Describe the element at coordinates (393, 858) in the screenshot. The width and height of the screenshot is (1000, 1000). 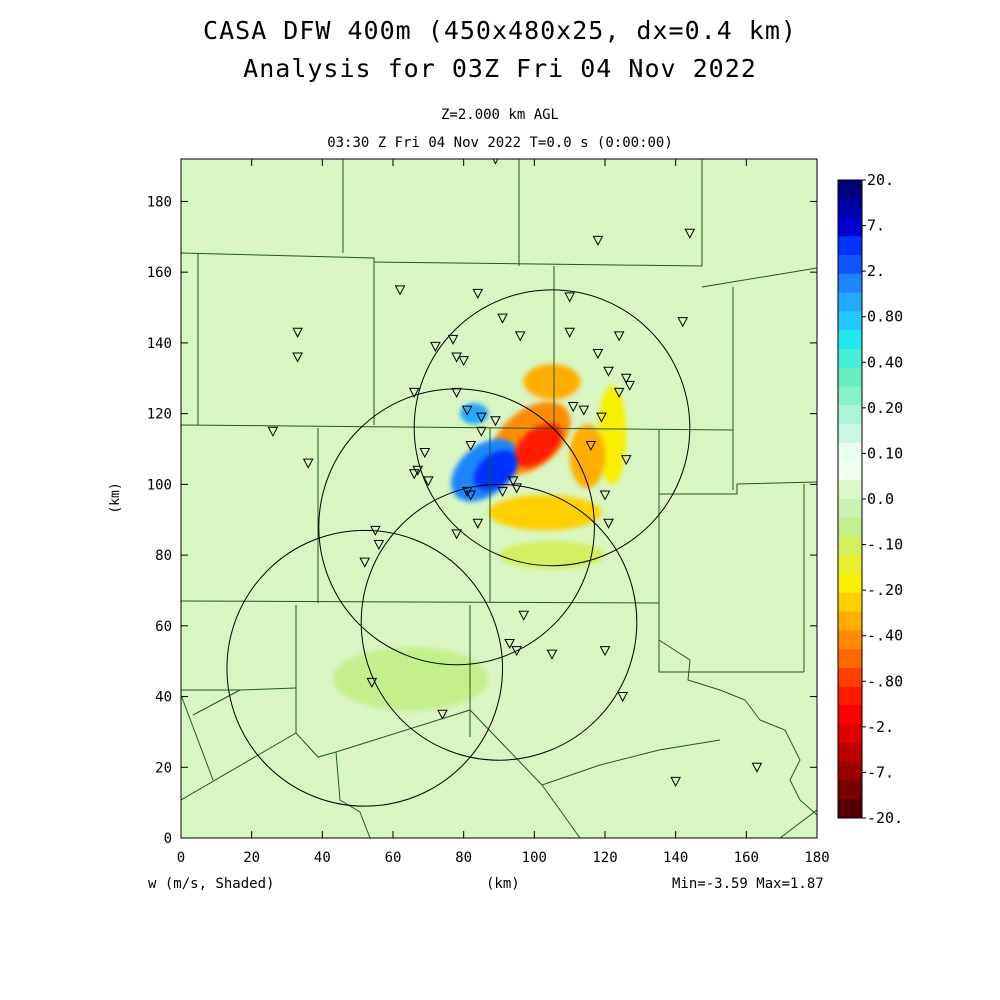
I see `x-tick-label: 60` at that location.